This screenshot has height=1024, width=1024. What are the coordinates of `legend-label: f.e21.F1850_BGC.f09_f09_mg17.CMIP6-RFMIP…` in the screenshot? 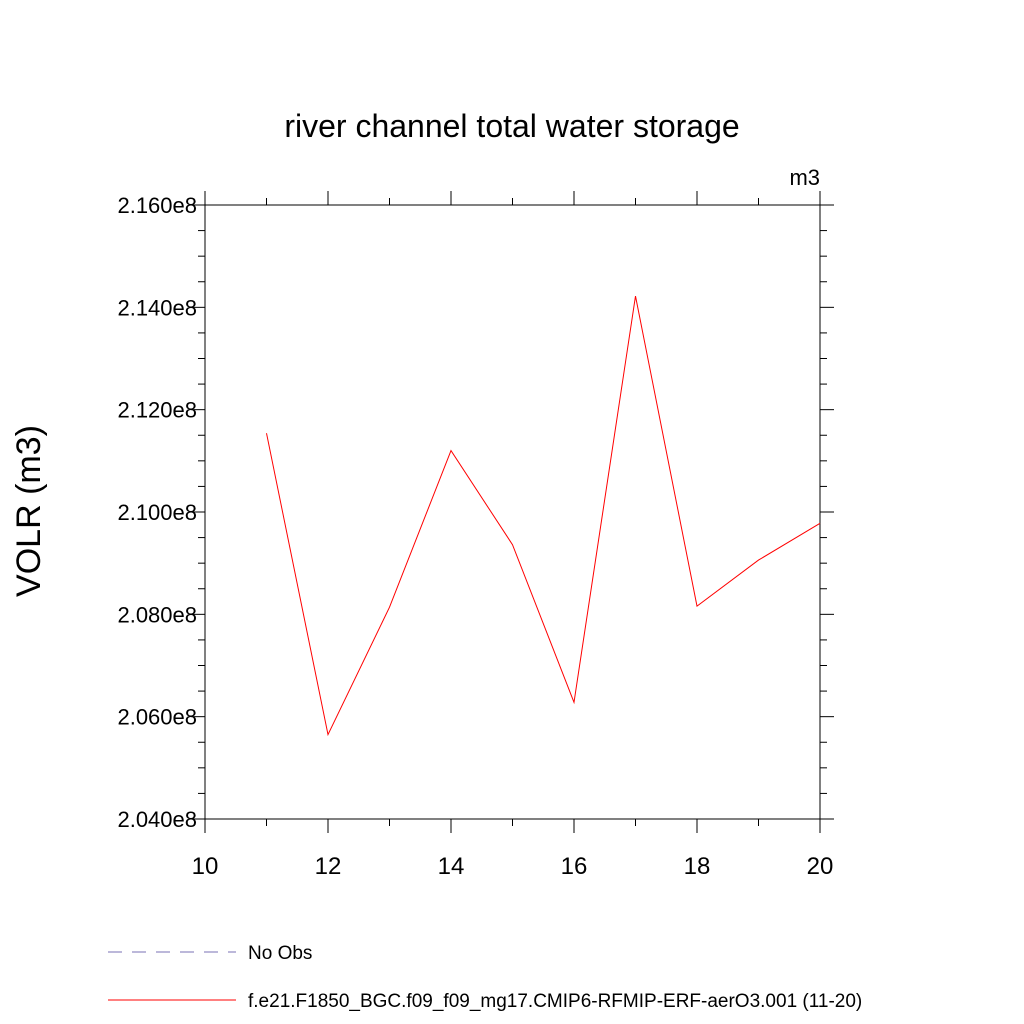 It's located at (555, 1001).